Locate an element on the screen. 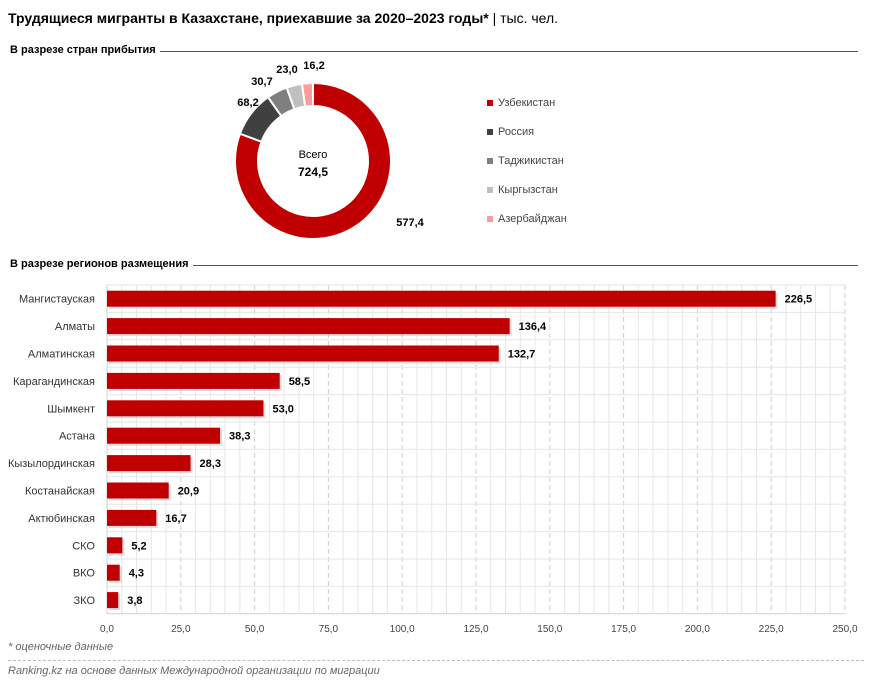  category-label: СКО is located at coordinates (83, 546).